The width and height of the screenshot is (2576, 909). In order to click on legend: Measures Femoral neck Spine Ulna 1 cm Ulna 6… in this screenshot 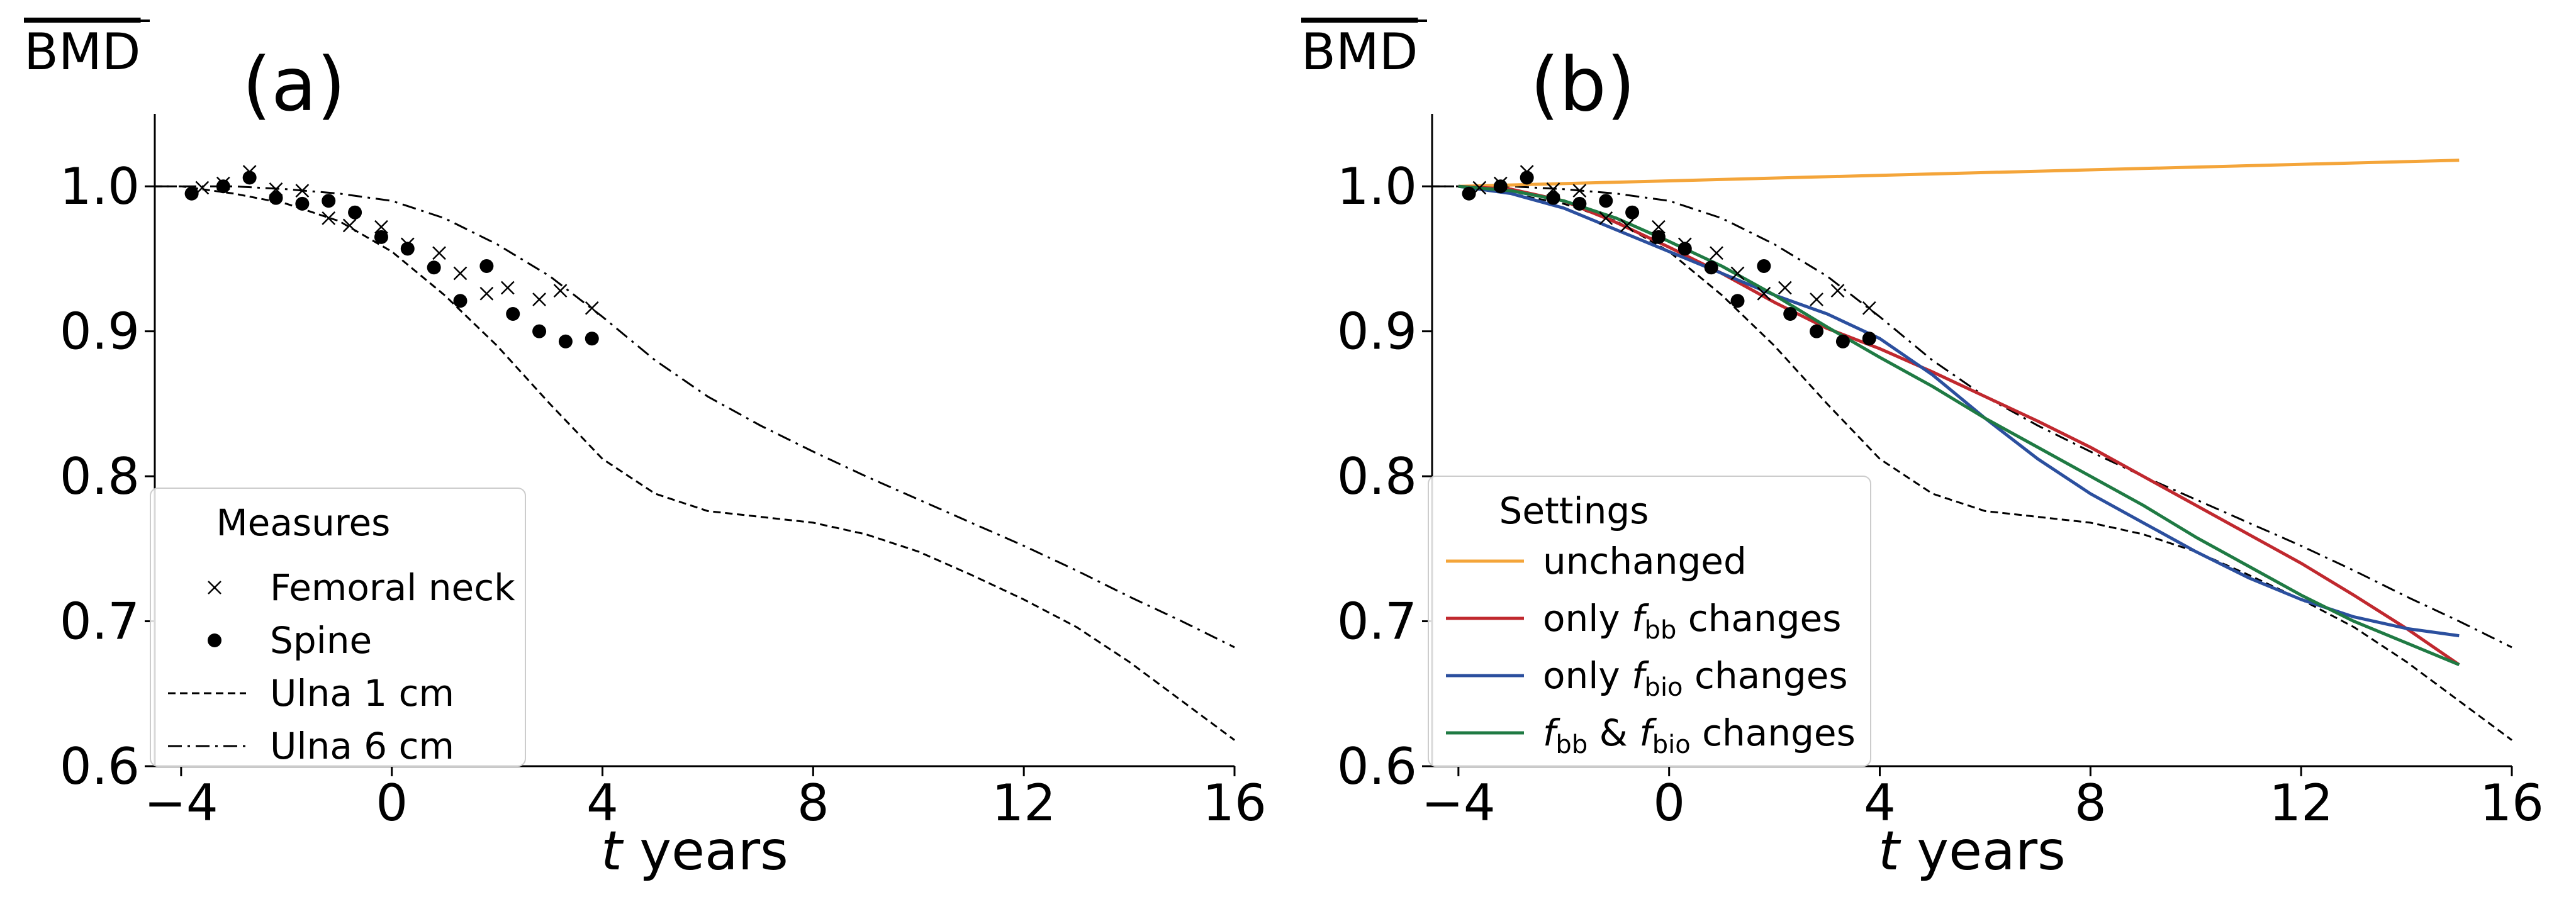, I will do `click(338, 627)`.